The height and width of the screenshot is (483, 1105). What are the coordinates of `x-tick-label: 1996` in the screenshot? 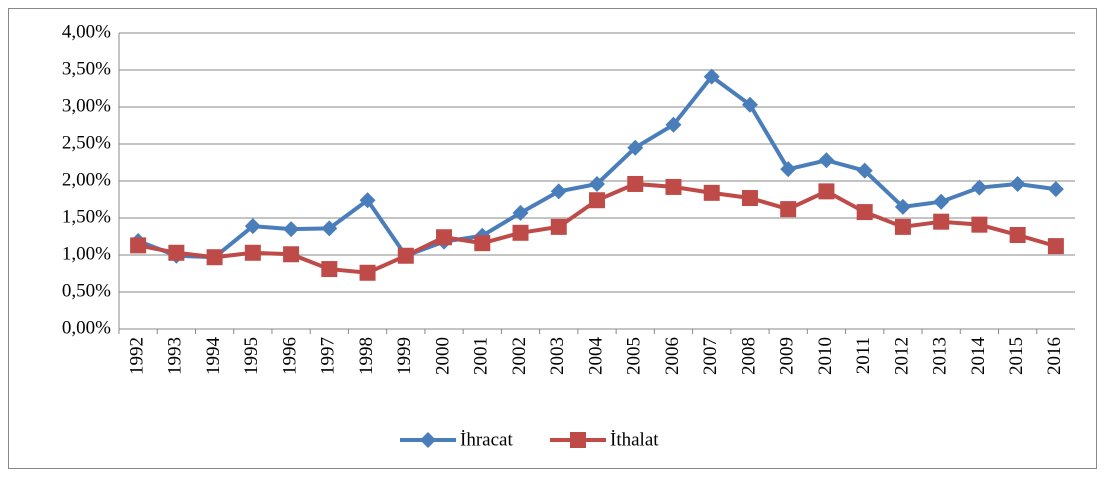 It's located at (289, 356).